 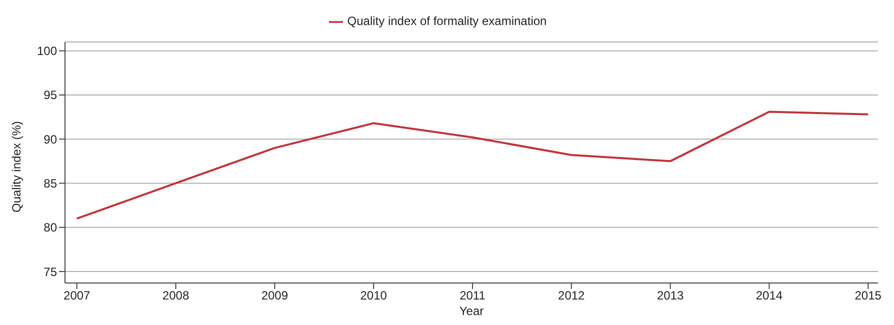 I want to click on y-tick-label: 90, so click(x=51, y=139).